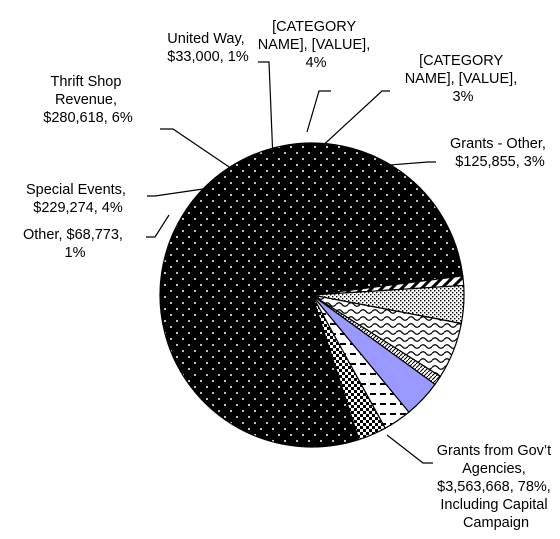 The image size is (560, 539). What do you see at coordinates (208, 48) in the screenshot?
I see `label-united-way: United Way, $33,000, 1%` at bounding box center [208, 48].